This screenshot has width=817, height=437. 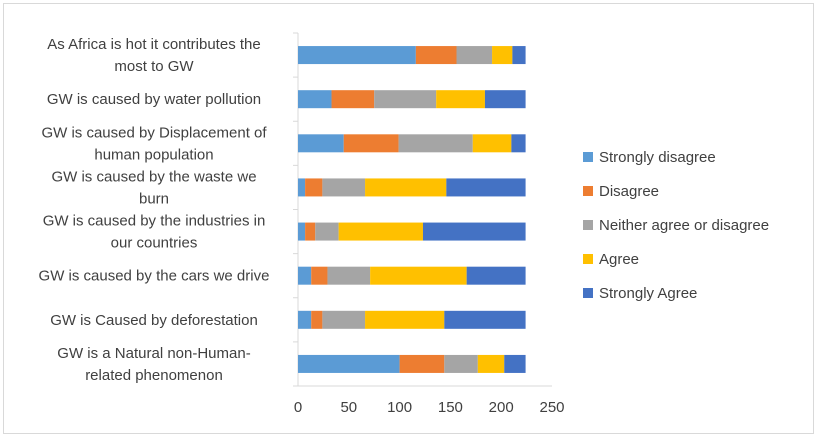 I want to click on x-tick-label: 0, so click(x=298, y=407).